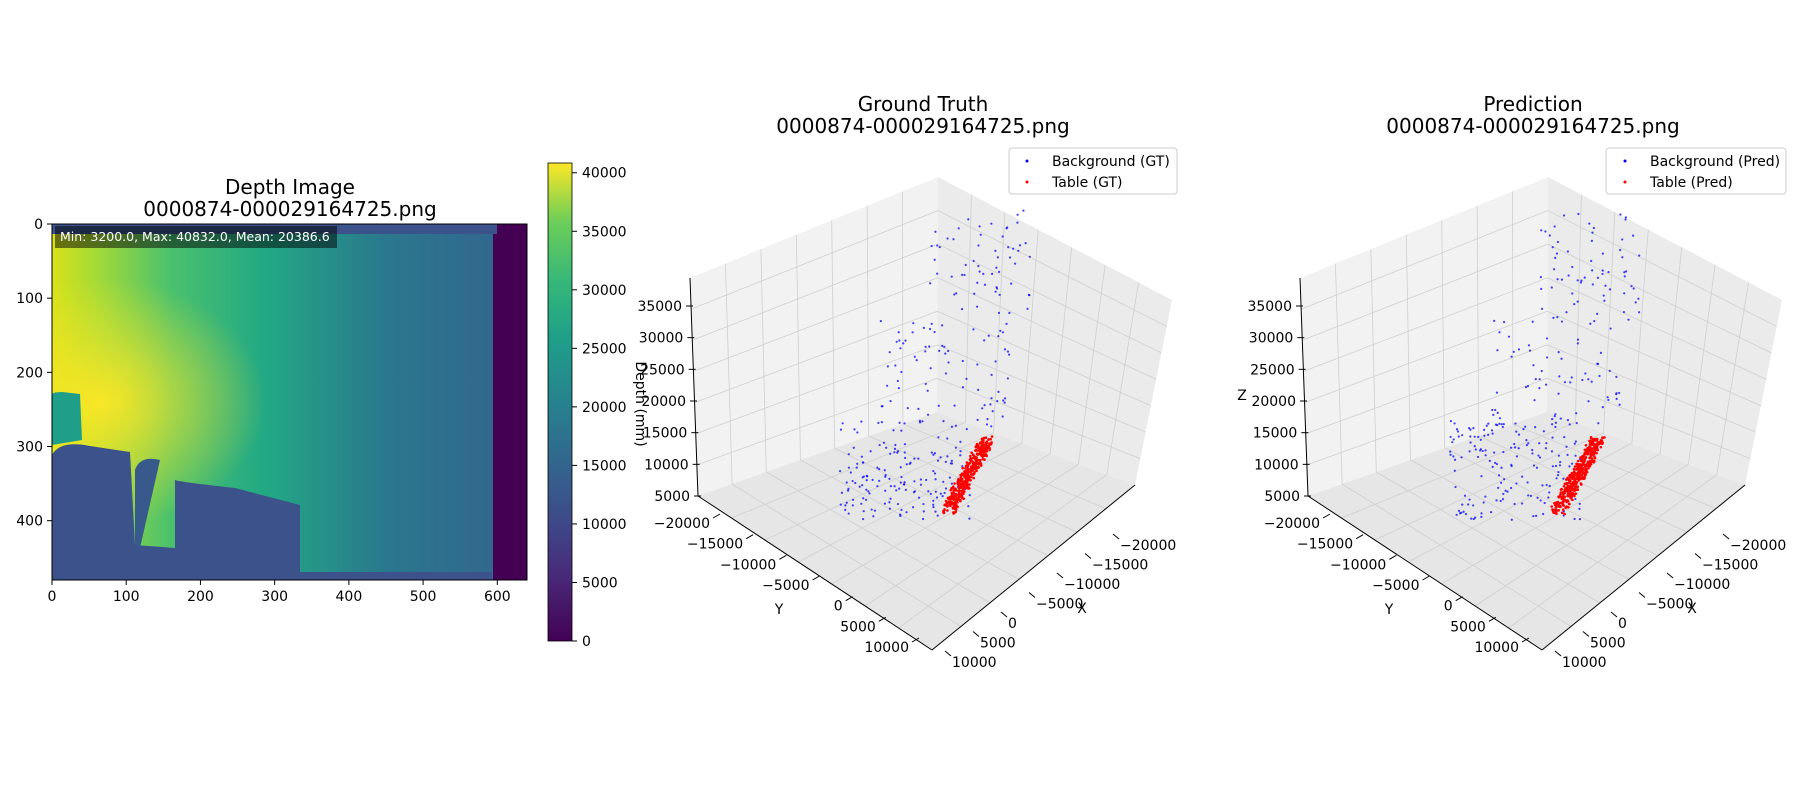 Image resolution: width=1800 pixels, height=800 pixels. What do you see at coordinates (274, 597) in the screenshot?
I see `x-tick-label: 300` at bounding box center [274, 597].